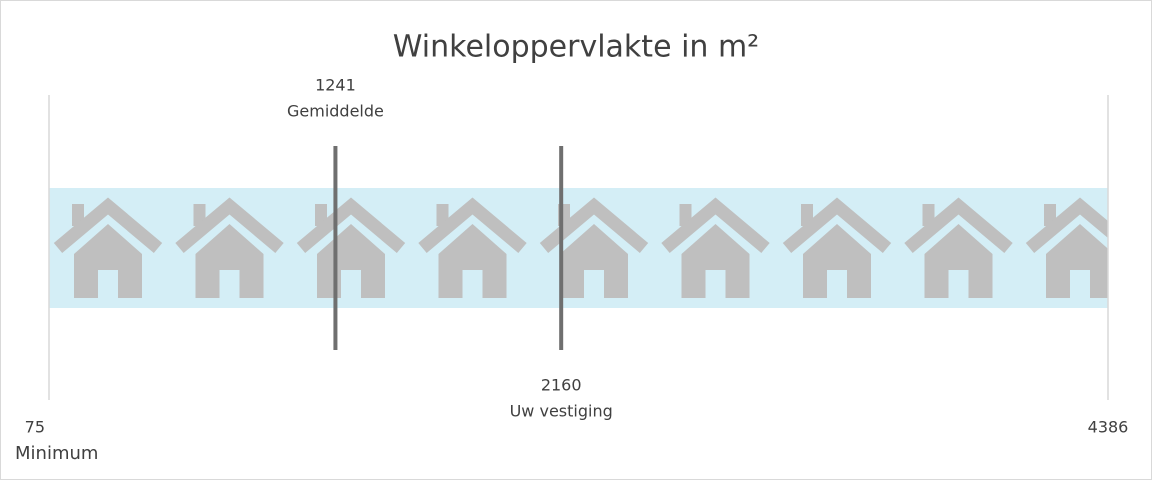 The width and height of the screenshot is (1152, 480). Describe the element at coordinates (35, 427) in the screenshot. I see `x-tick-label: 75` at that location.